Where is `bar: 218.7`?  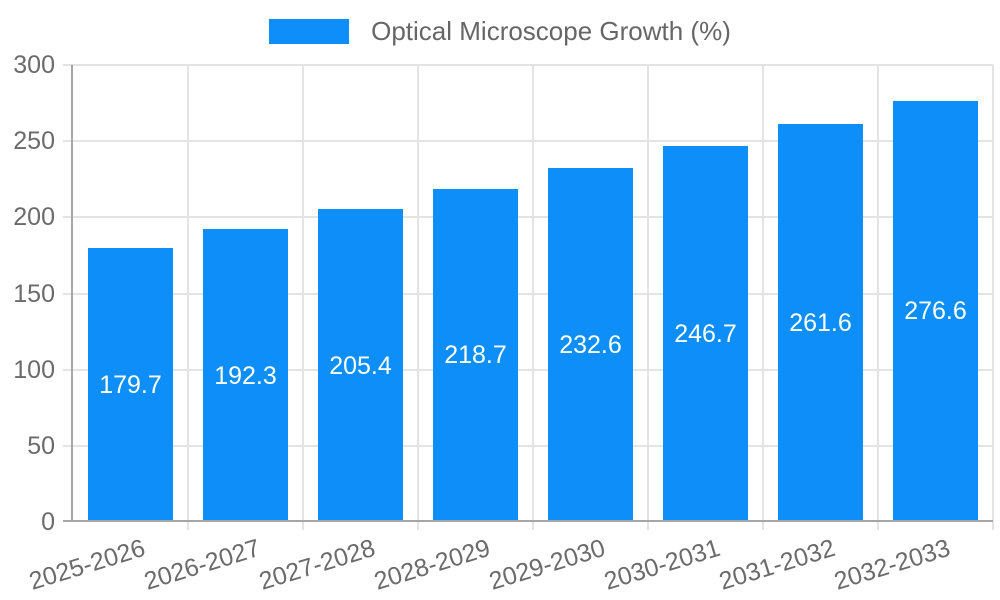
bar: 218.7 is located at coordinates (475, 355).